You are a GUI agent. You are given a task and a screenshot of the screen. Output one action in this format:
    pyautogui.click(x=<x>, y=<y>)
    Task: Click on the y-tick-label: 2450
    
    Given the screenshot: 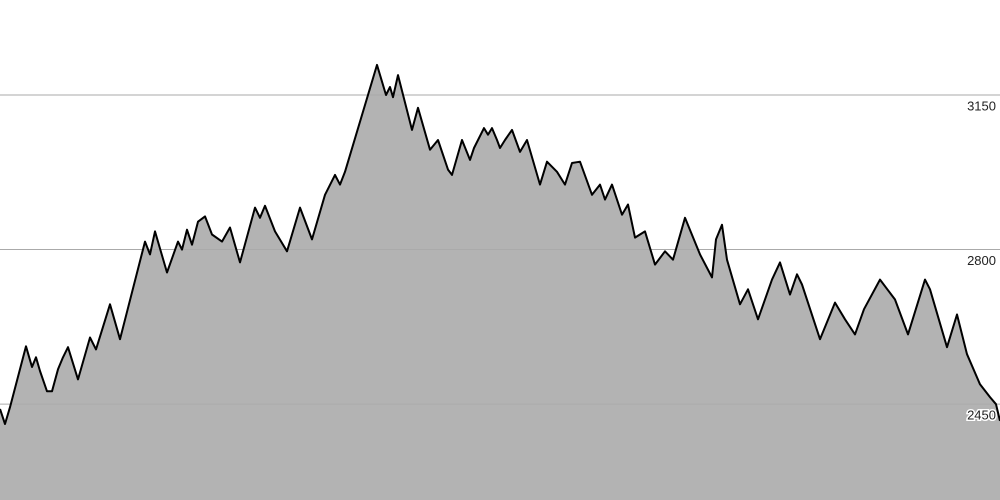 What is the action you would take?
    pyautogui.click(x=981, y=415)
    